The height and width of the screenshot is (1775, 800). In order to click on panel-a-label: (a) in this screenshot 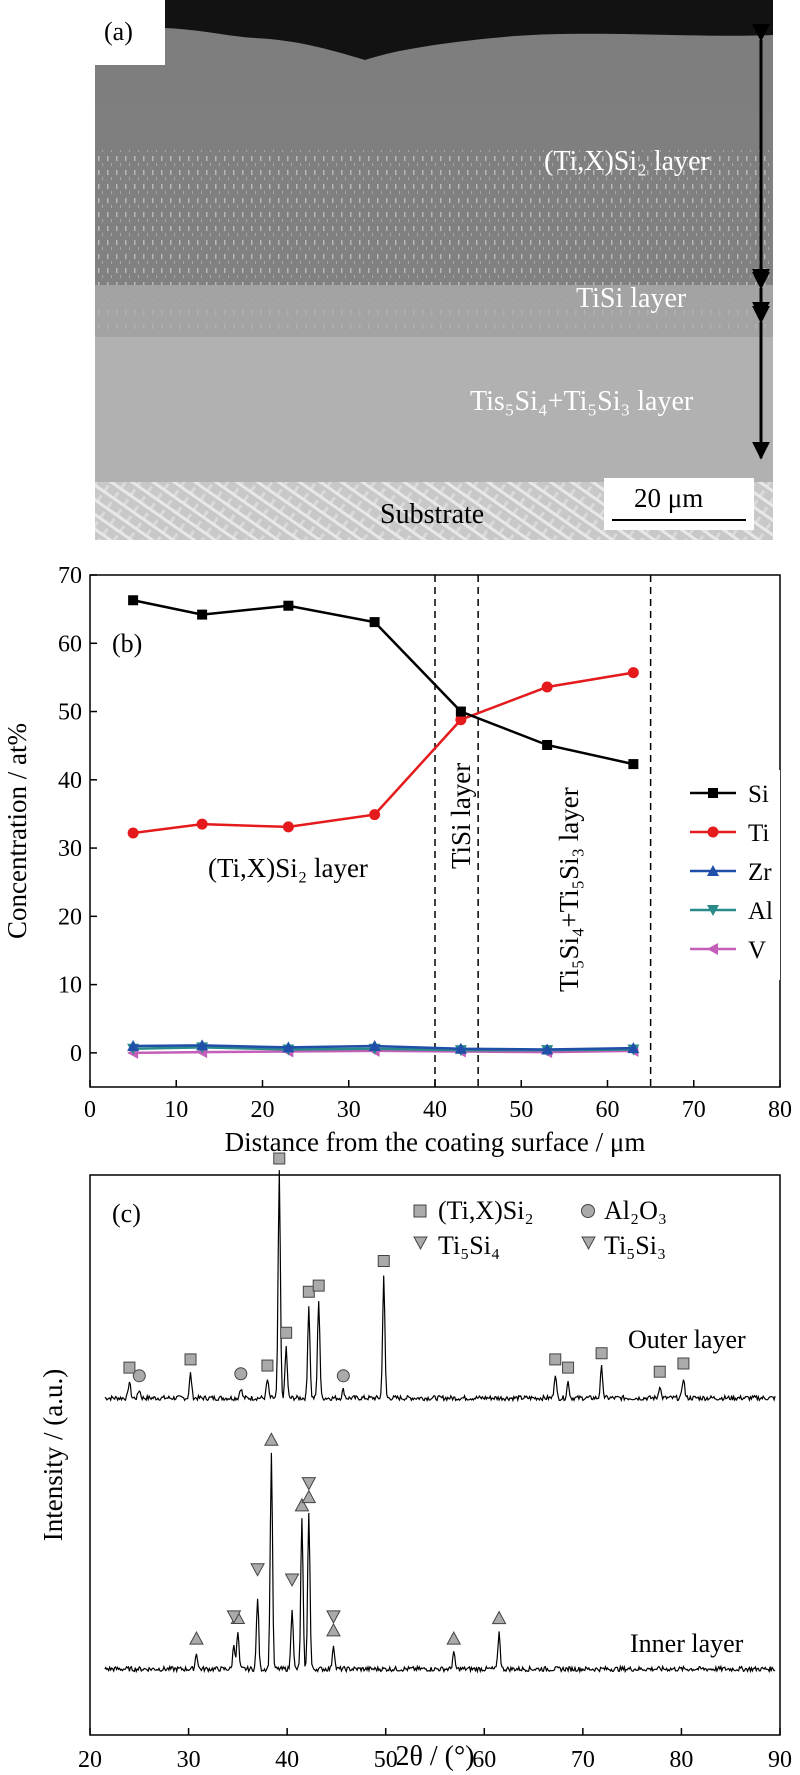, I will do `click(118, 31)`.